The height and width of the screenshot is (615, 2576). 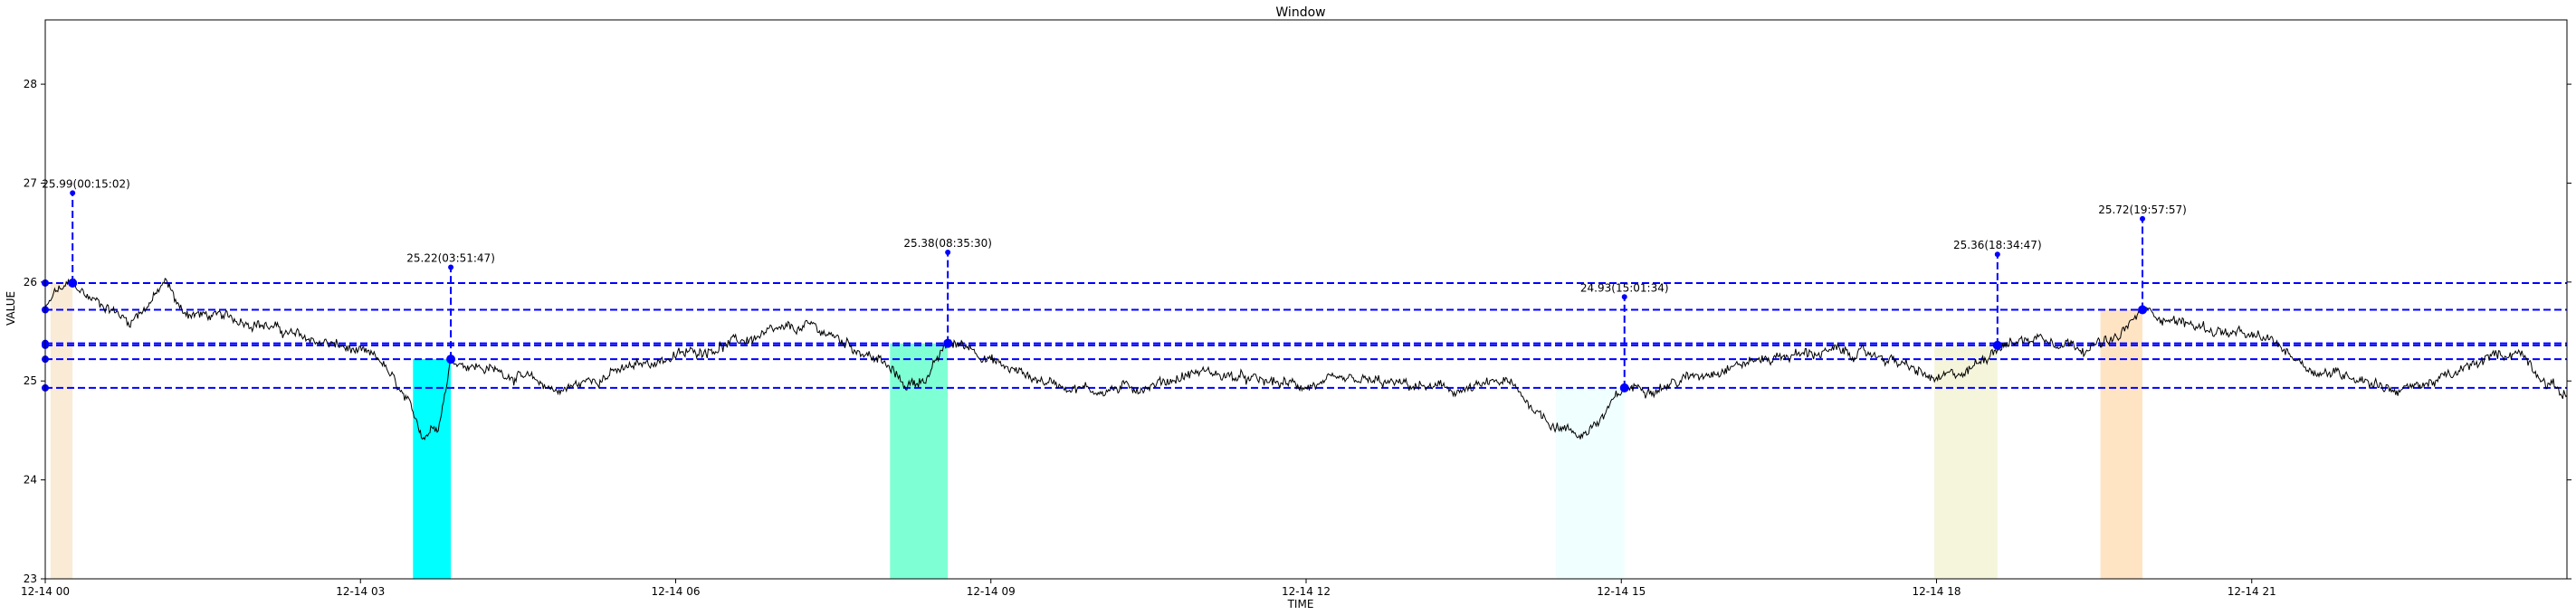 I want to click on x-tick-label-4: 12-14 12, so click(x=1306, y=591).